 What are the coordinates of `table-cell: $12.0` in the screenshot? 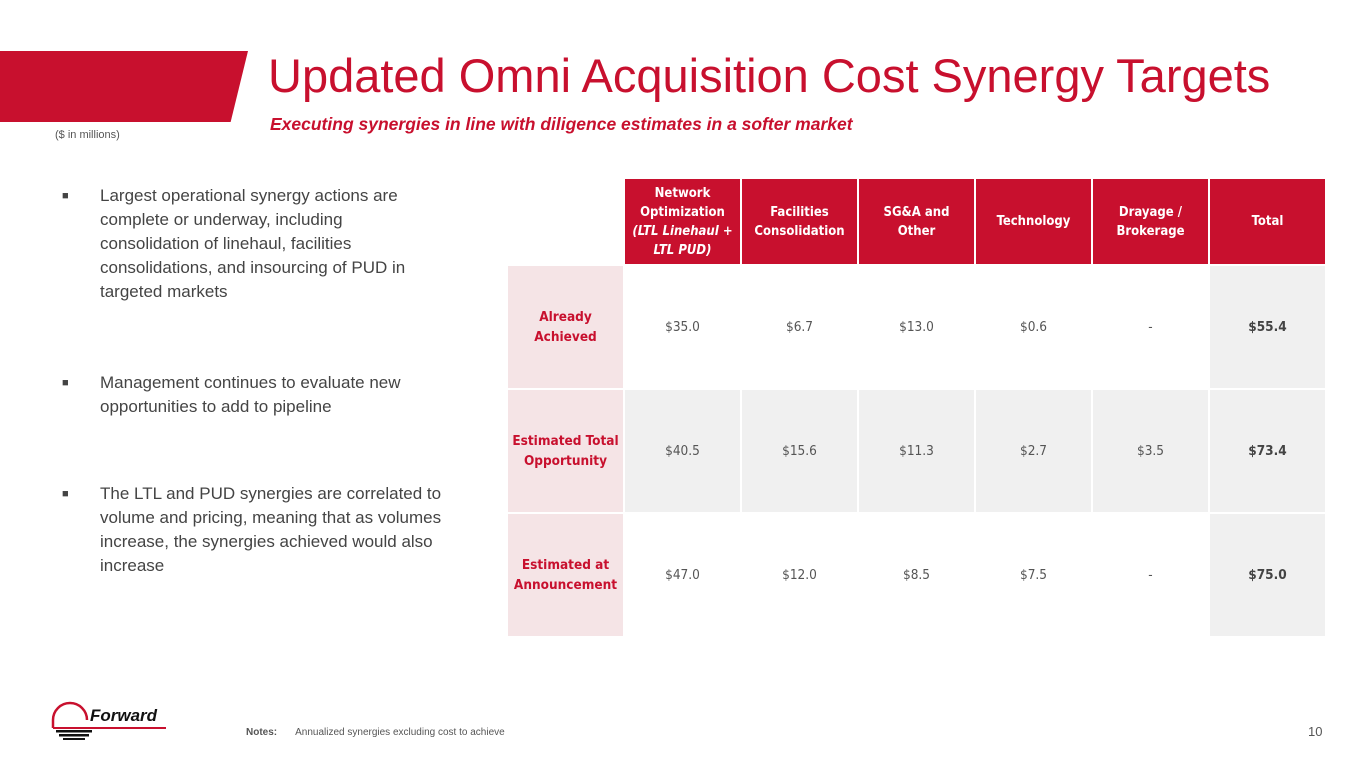 It's located at (799, 575).